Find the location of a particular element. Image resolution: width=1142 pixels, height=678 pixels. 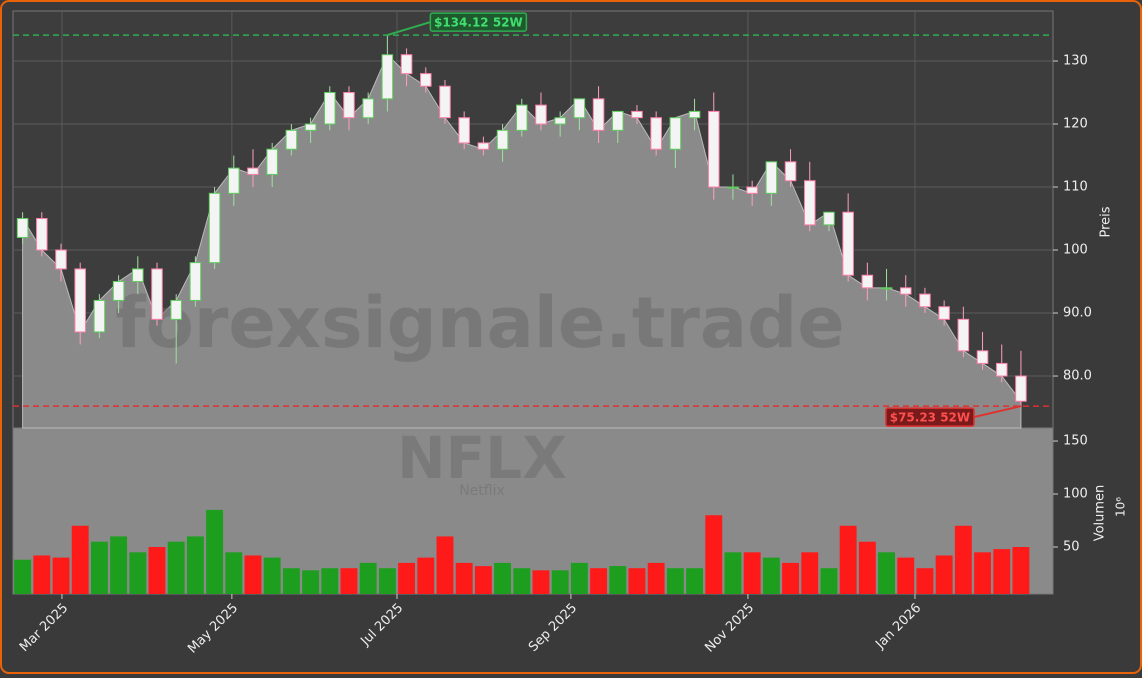

annotation-label: $134.12 52W is located at coordinates (478, 23).